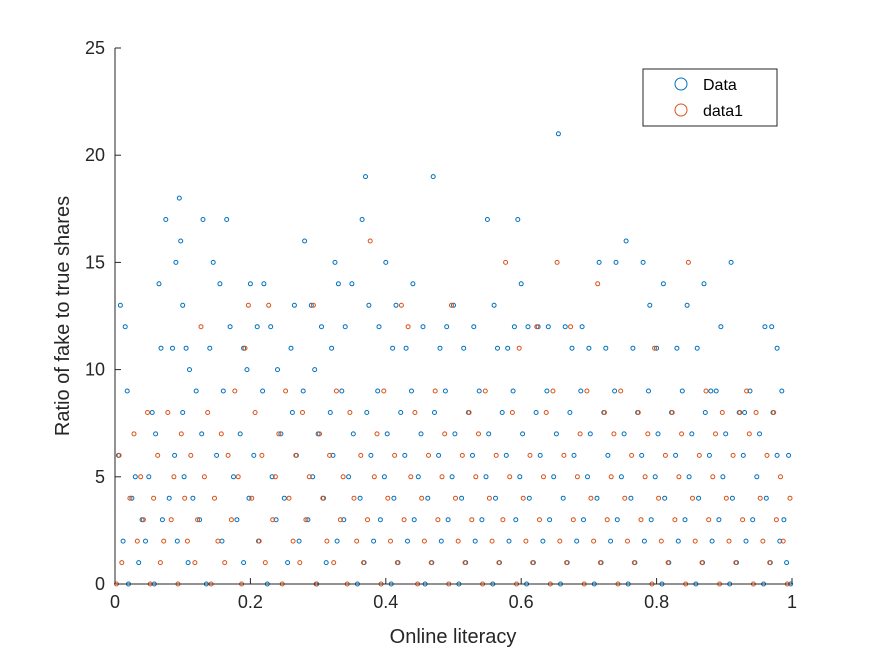  Describe the element at coordinates (453, 595) in the screenshot. I see `x-ticks: 0 0.2 0.4 0.6 0.8 1` at that location.